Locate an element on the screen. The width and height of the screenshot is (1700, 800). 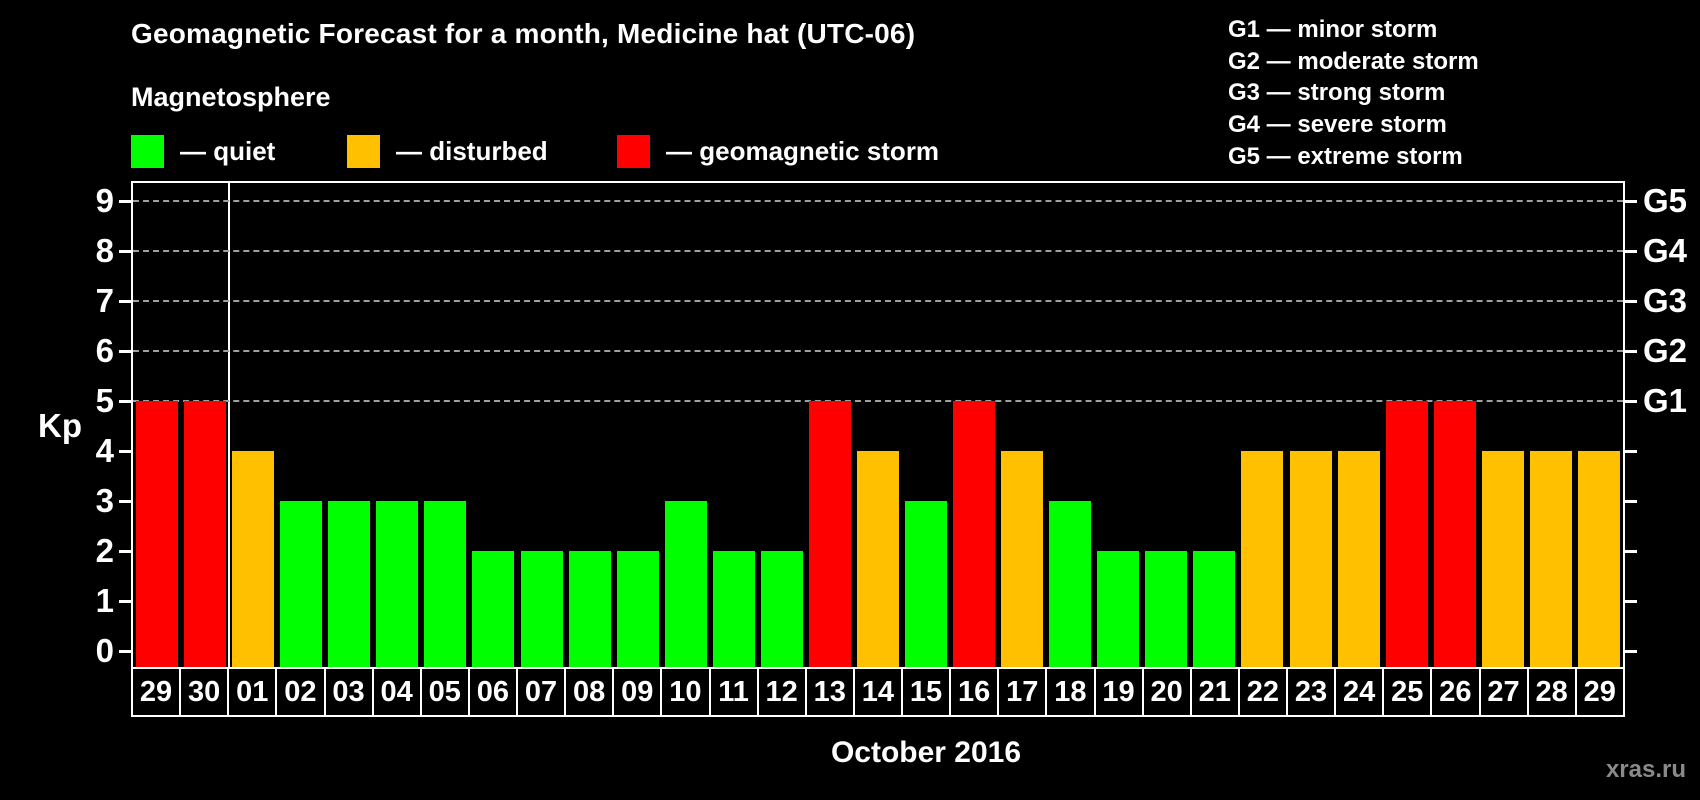
g-legend-line-g5: G5 — extreme storm is located at coordinates (1345, 156).